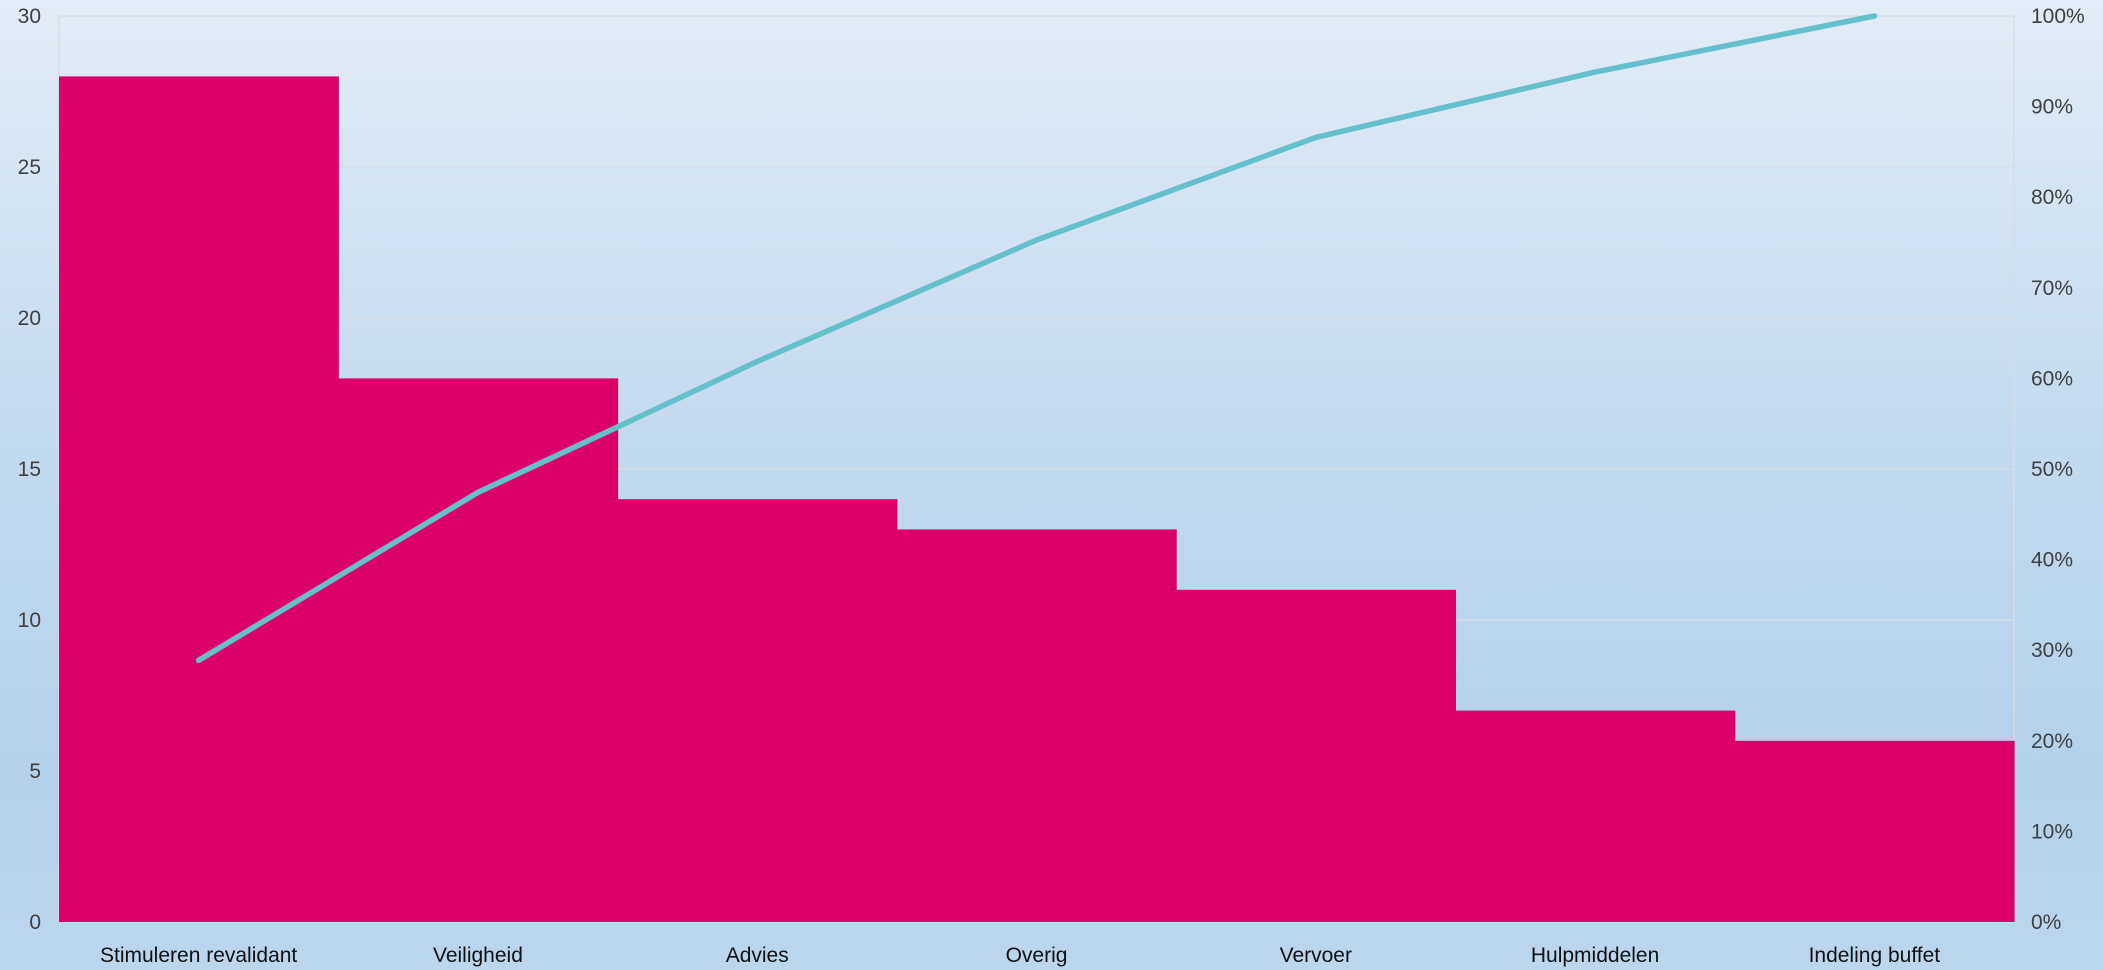 Image resolution: width=2103 pixels, height=970 pixels. Describe the element at coordinates (29, 318) in the screenshot. I see `left-tick-label: 20` at that location.